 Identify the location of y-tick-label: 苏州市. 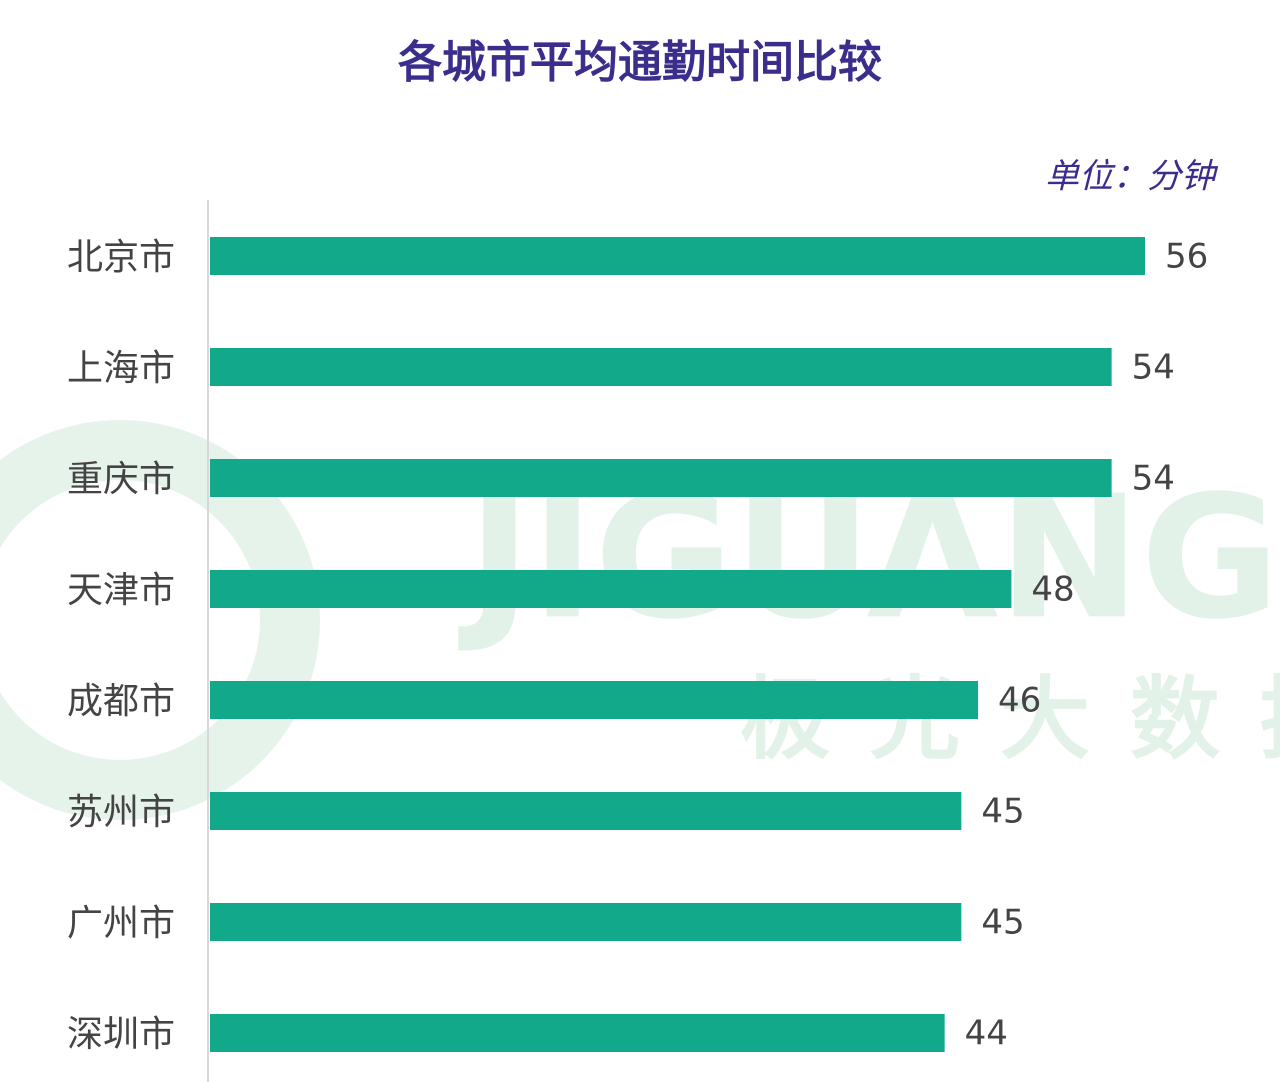
(121, 812).